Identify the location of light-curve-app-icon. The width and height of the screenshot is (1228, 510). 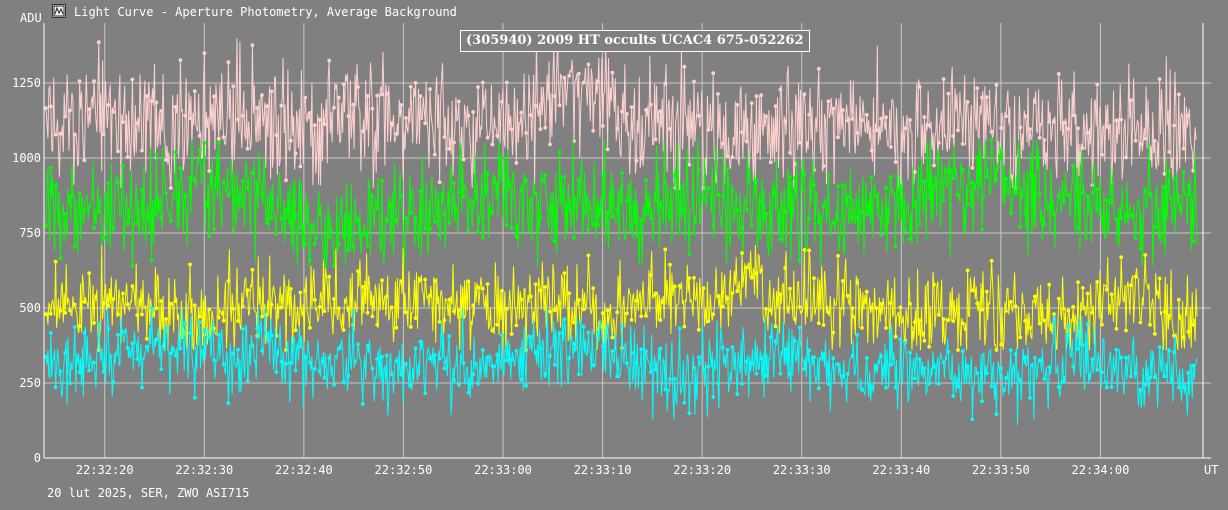
(59, 11).